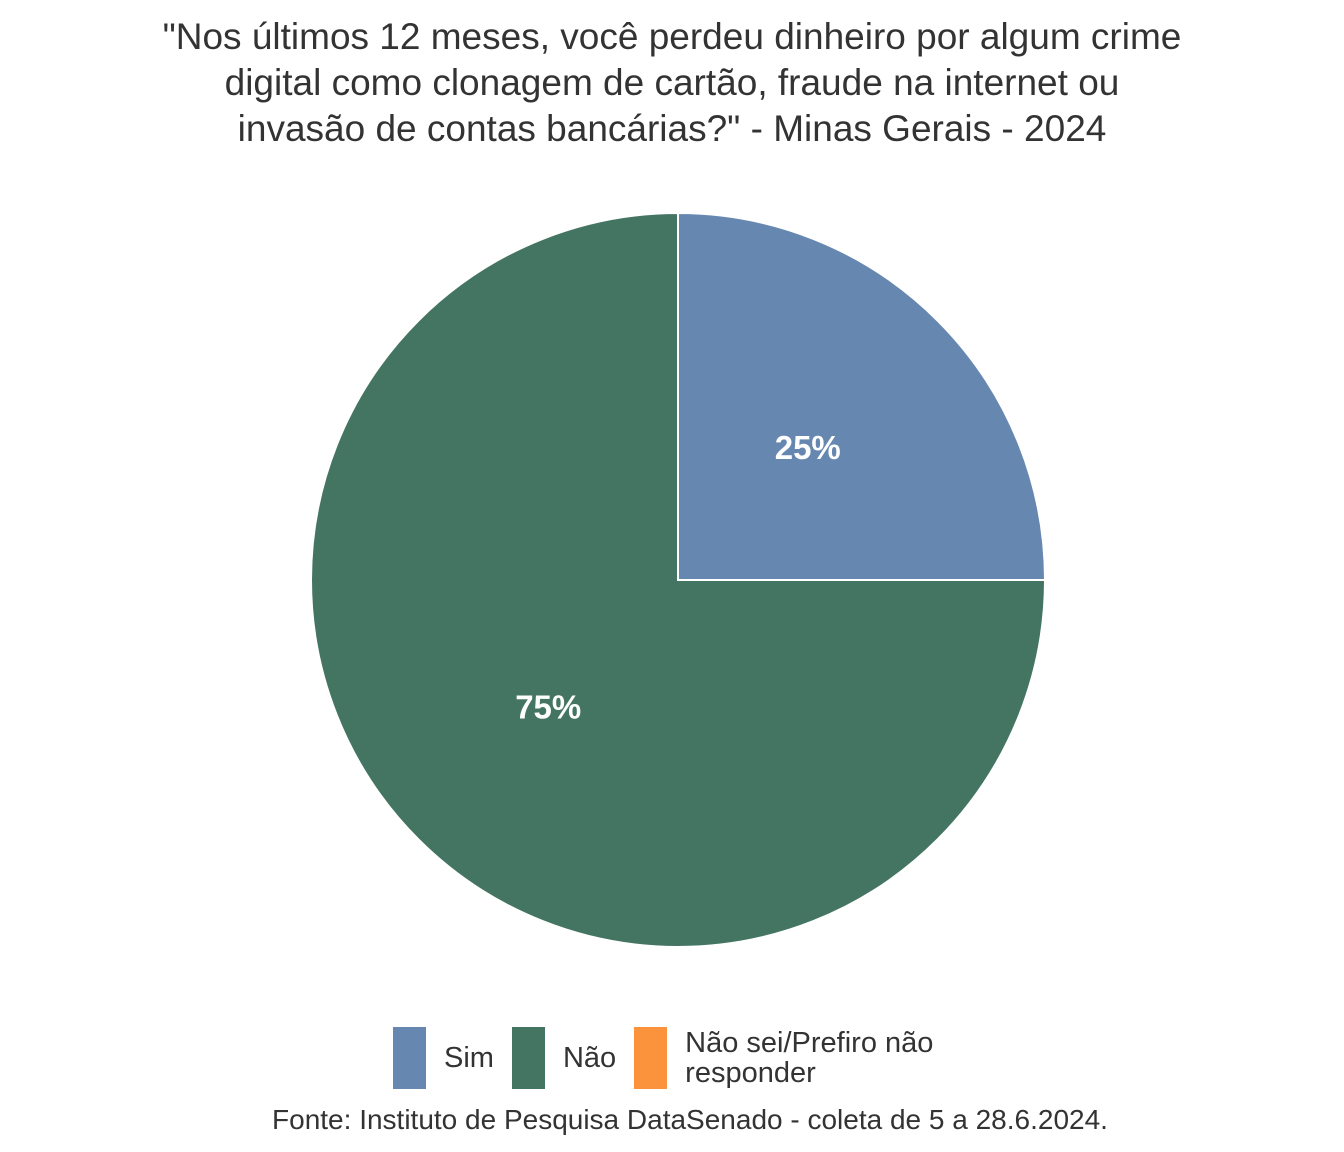 The width and height of the screenshot is (1344, 1152). What do you see at coordinates (409, 1058) in the screenshot?
I see `legend-swatch-sim` at bounding box center [409, 1058].